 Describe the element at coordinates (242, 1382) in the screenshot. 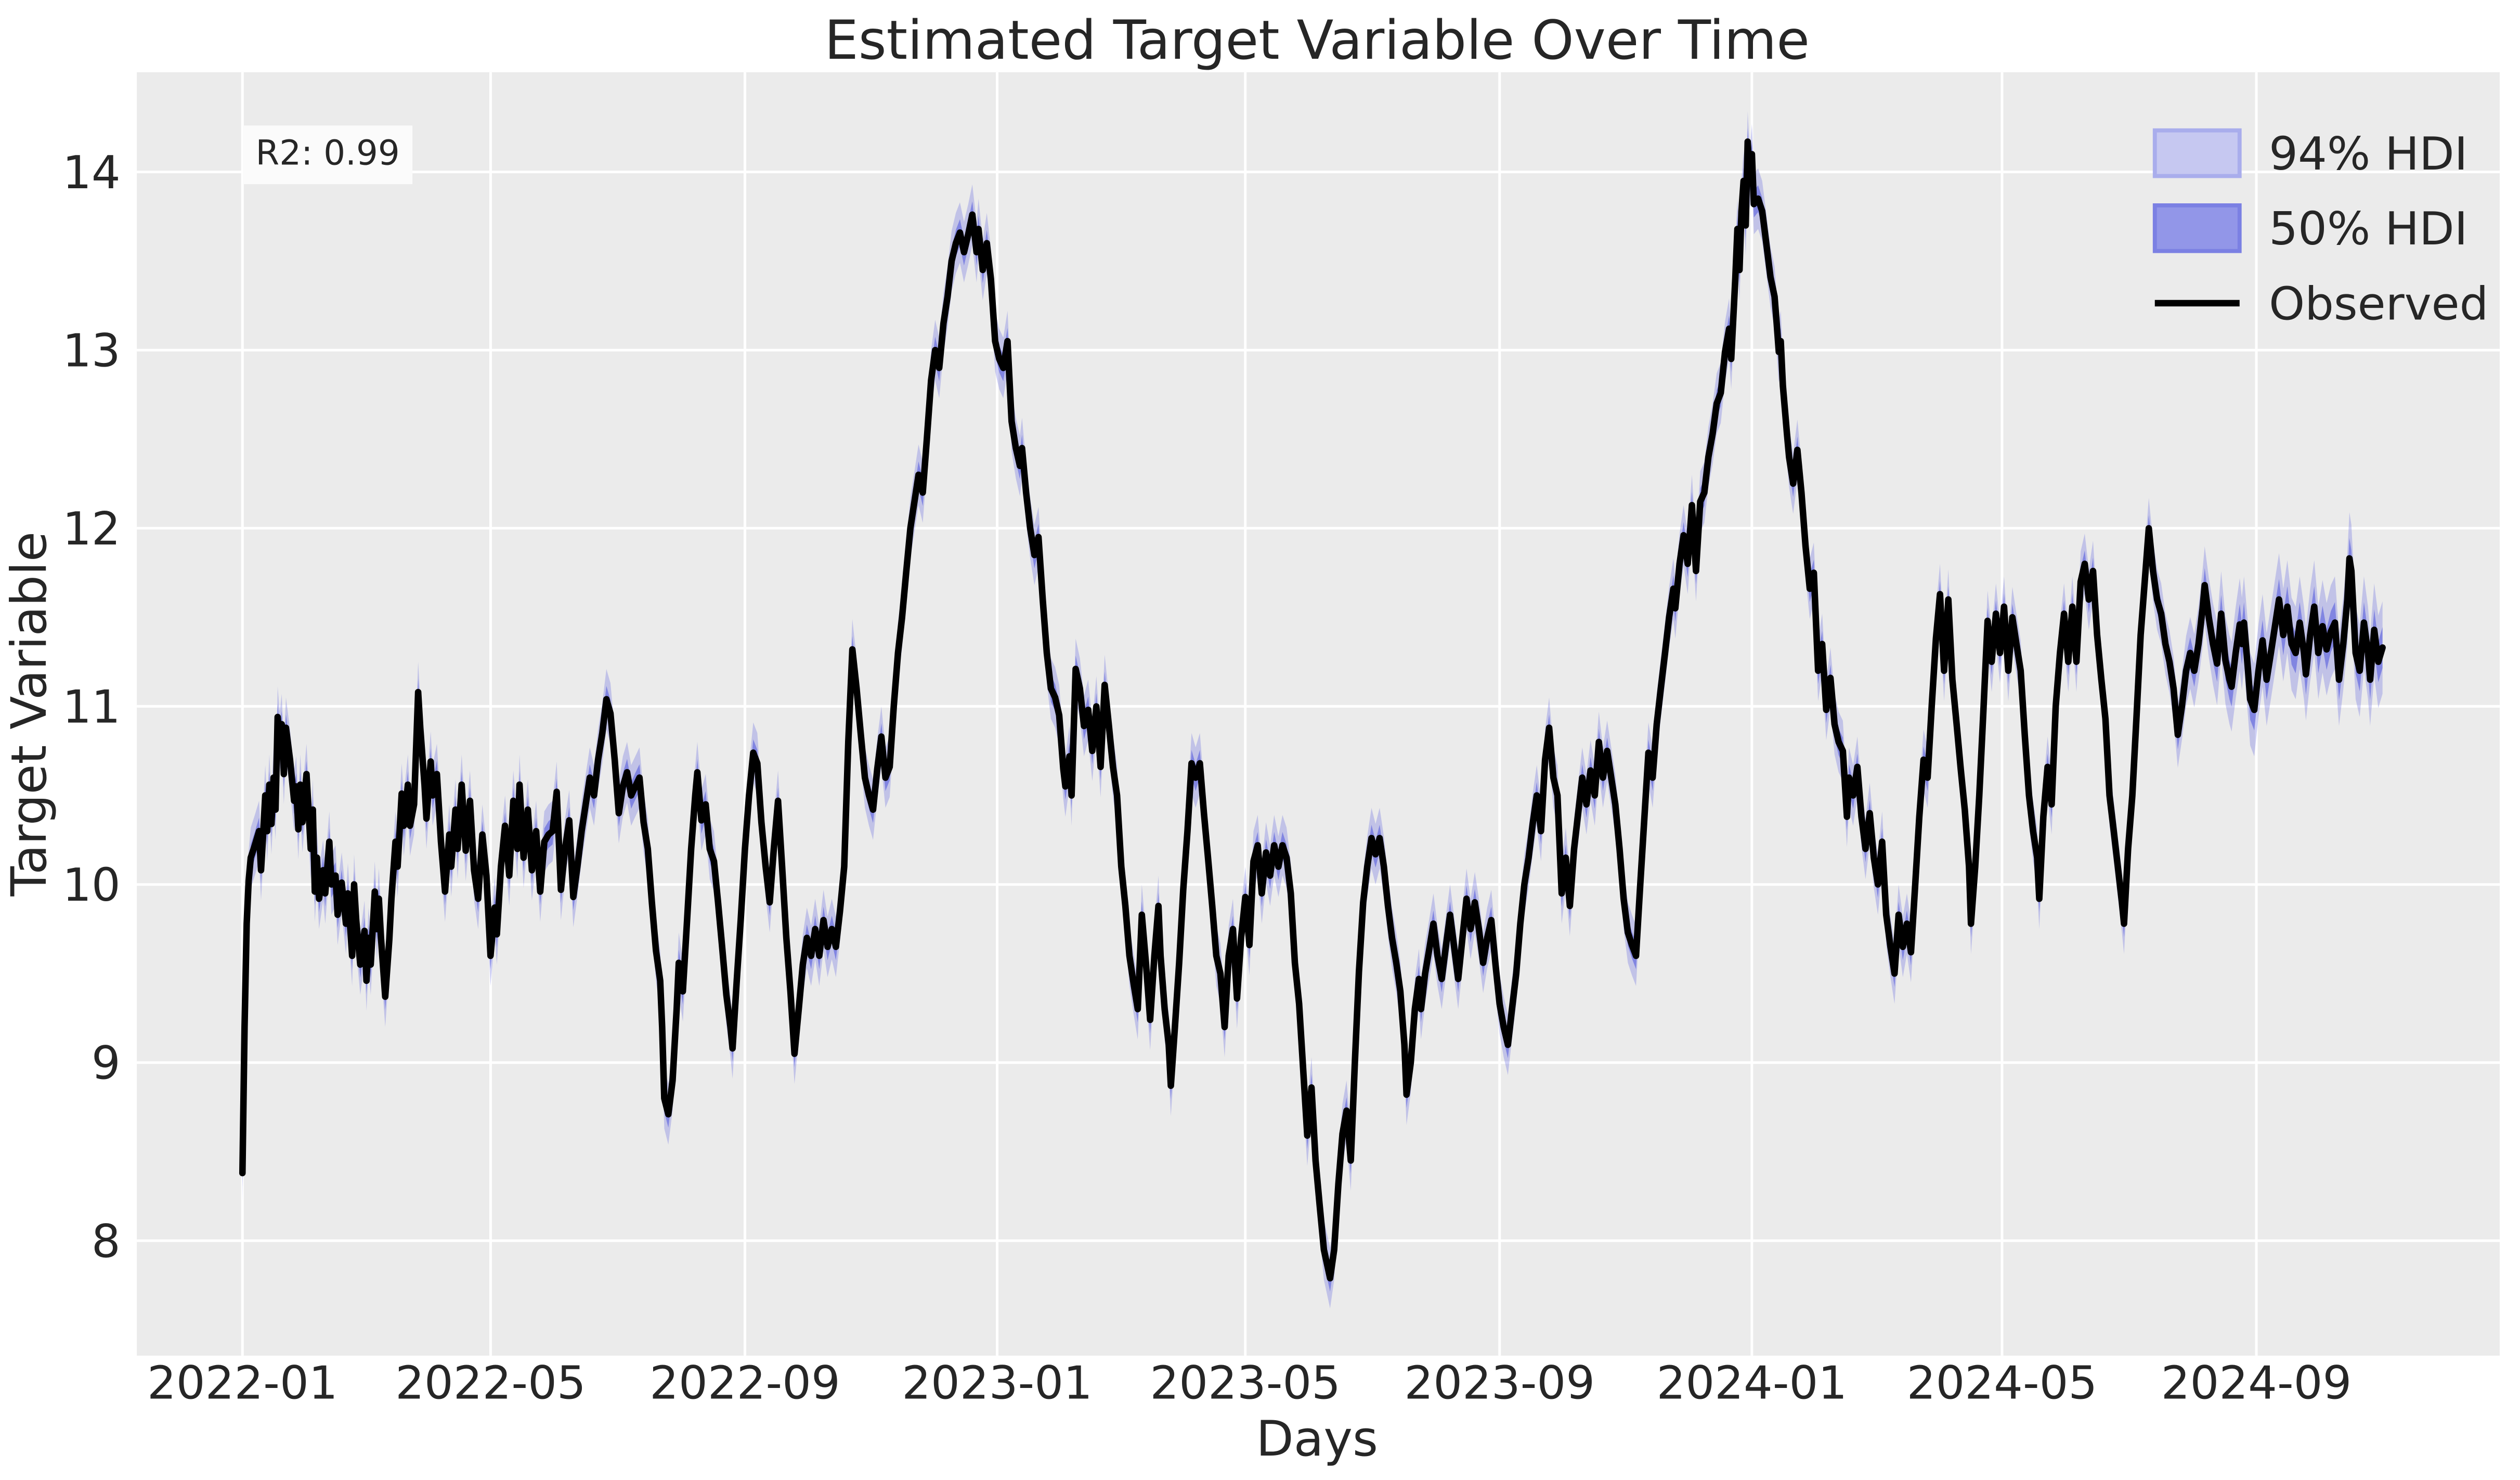

I see `x-tick-label: 2022-01` at that location.